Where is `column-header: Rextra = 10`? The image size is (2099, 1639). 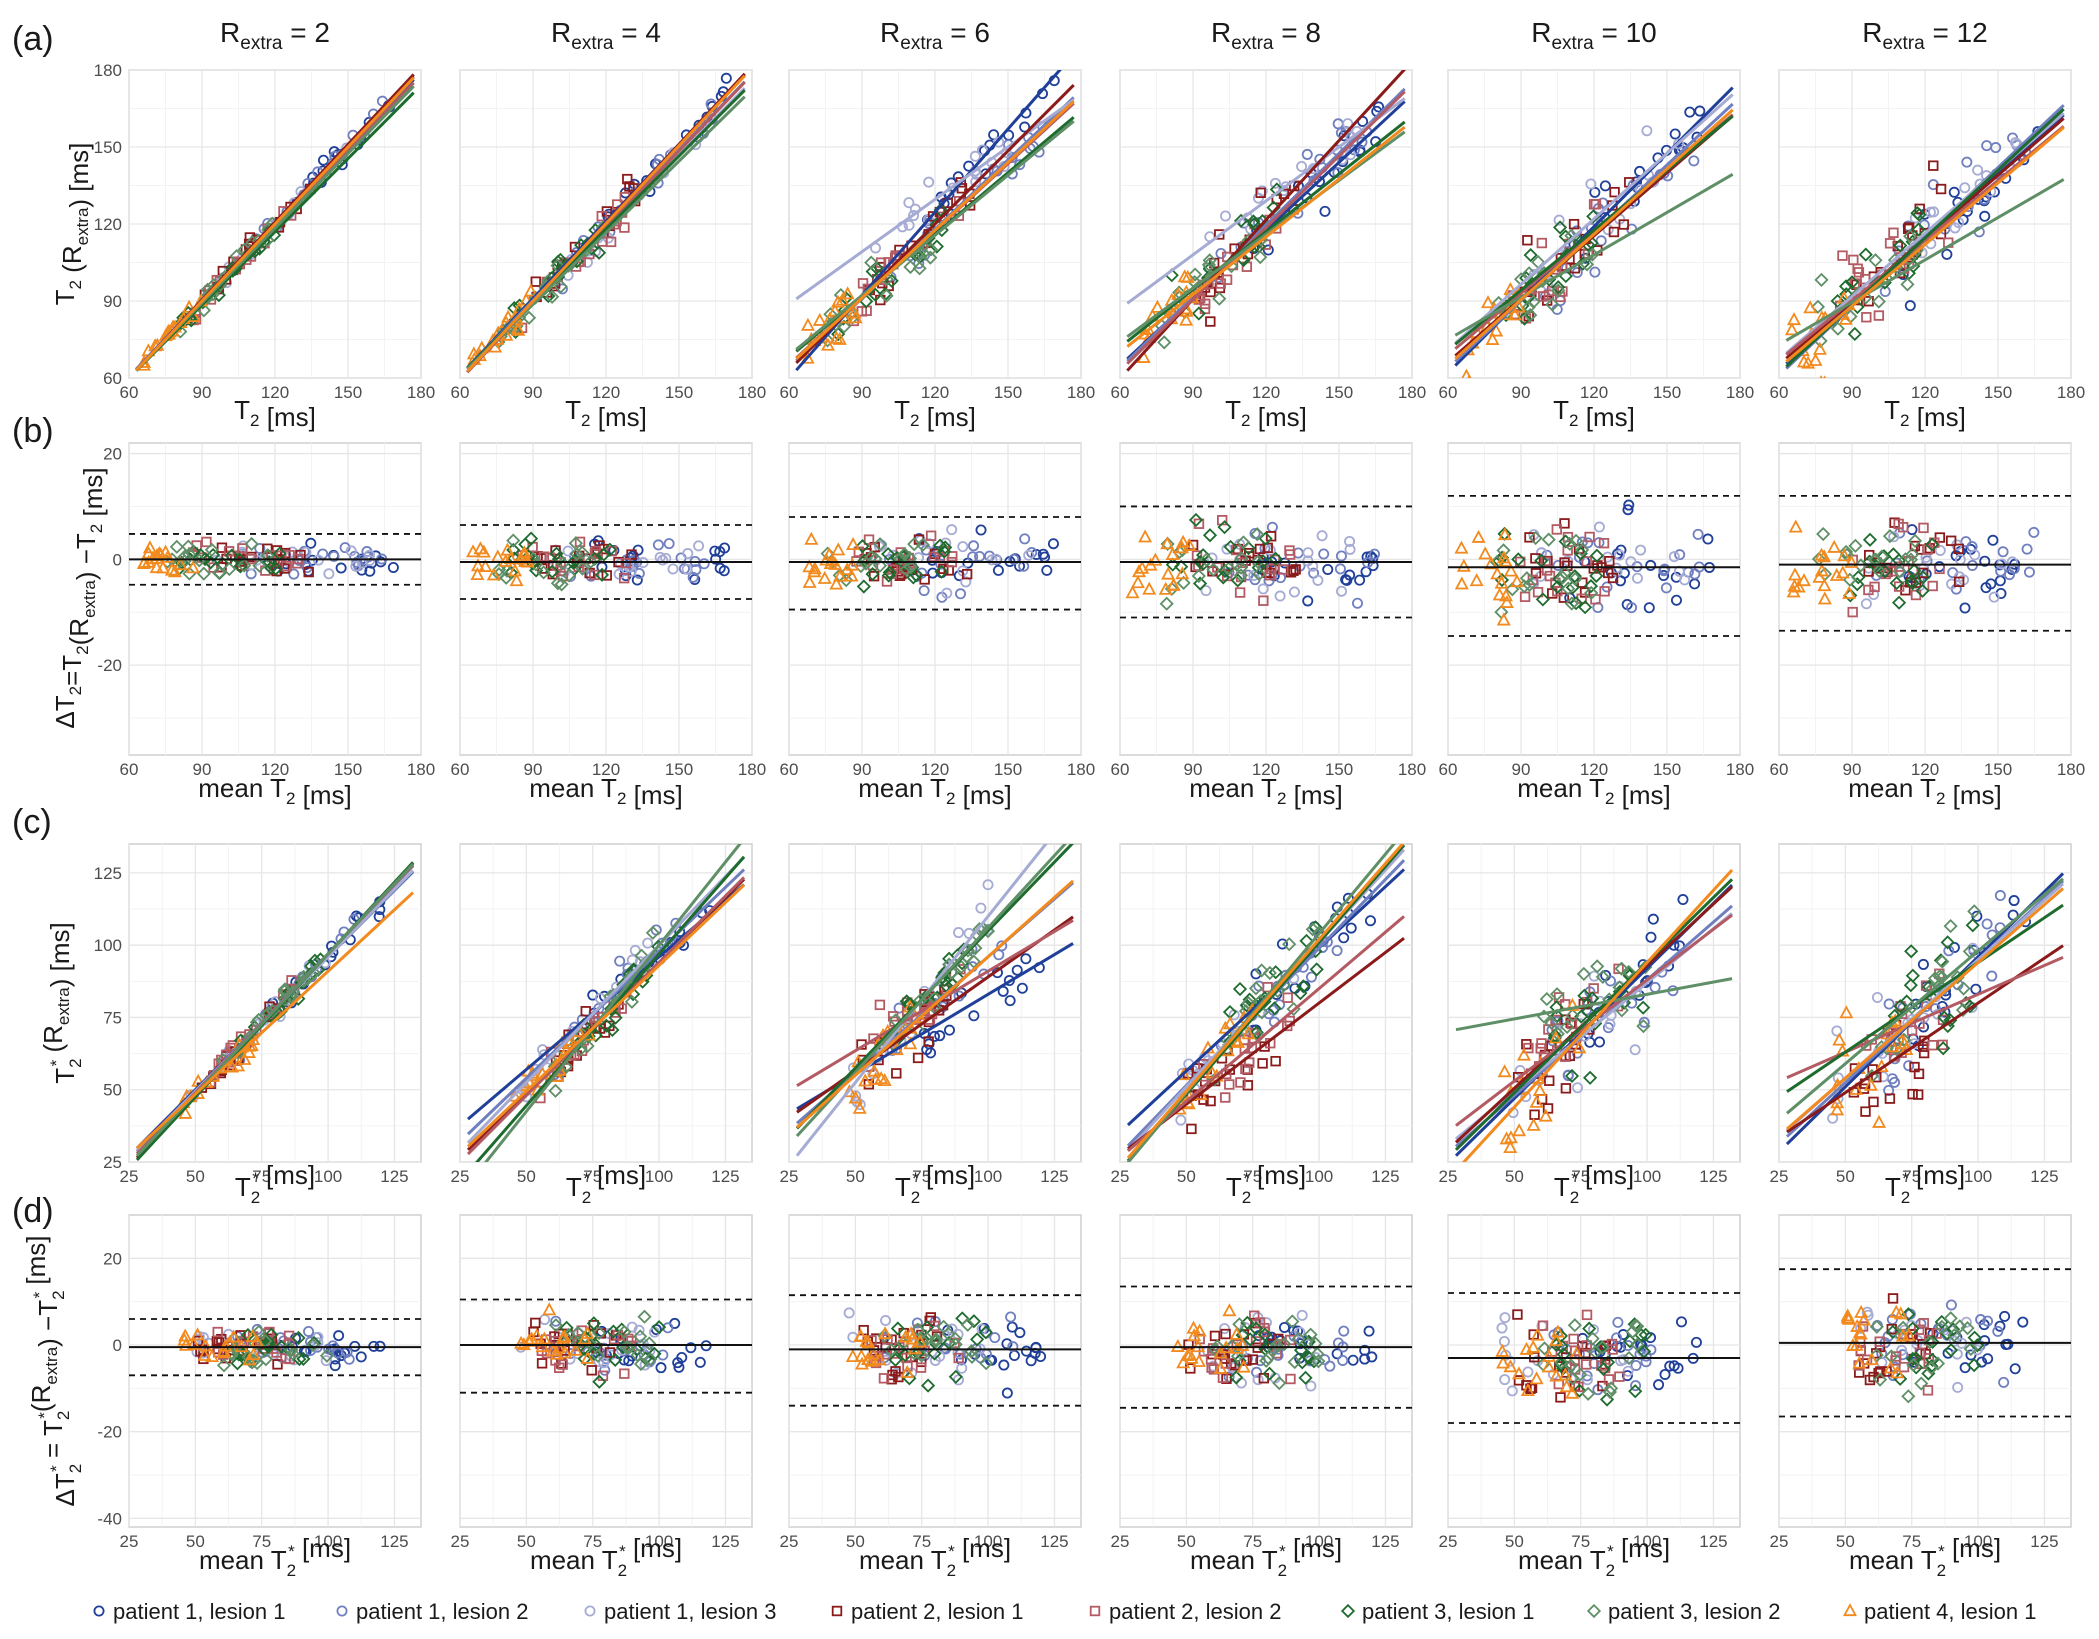 column-header: Rextra = 10 is located at coordinates (1594, 35).